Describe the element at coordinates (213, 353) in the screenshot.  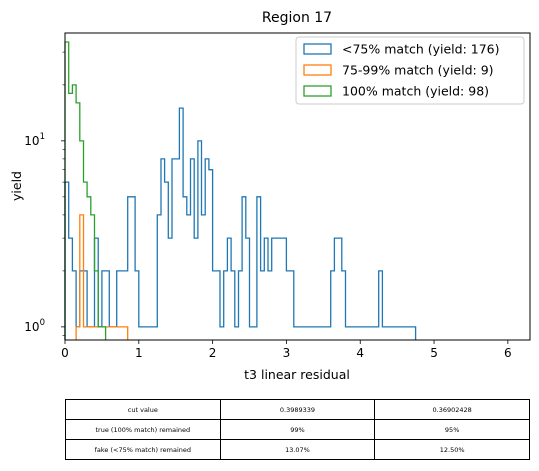
I see `x-tick-label: 2` at that location.